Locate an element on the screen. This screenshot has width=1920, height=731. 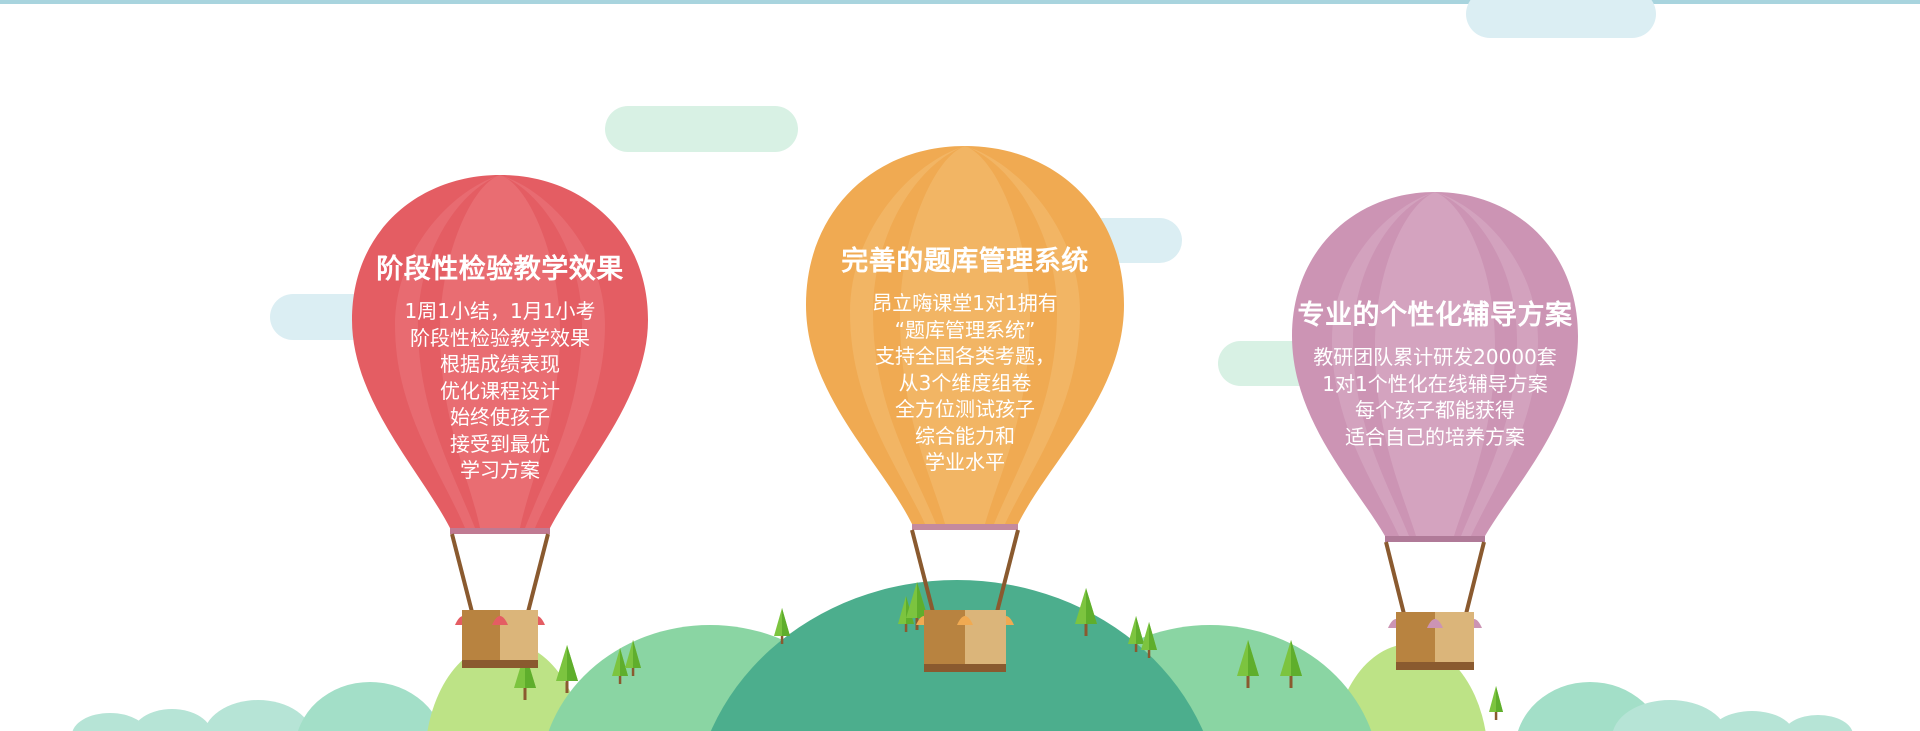
balloon-pink-line-3: 每个孩子都能获得 is located at coordinates (1435, 410).